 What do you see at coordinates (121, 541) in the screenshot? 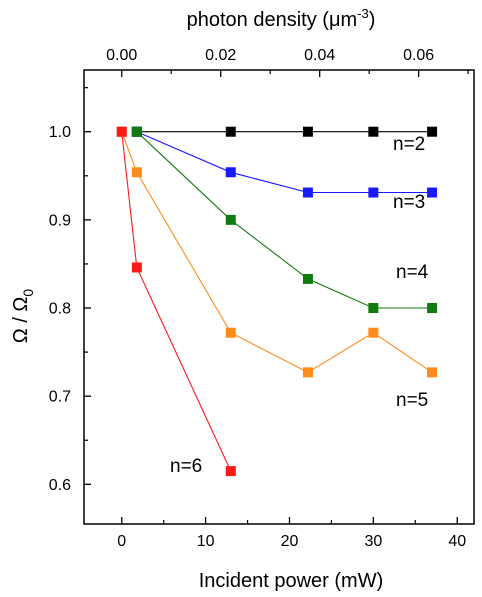
I see `x-tick-label: 0` at bounding box center [121, 541].